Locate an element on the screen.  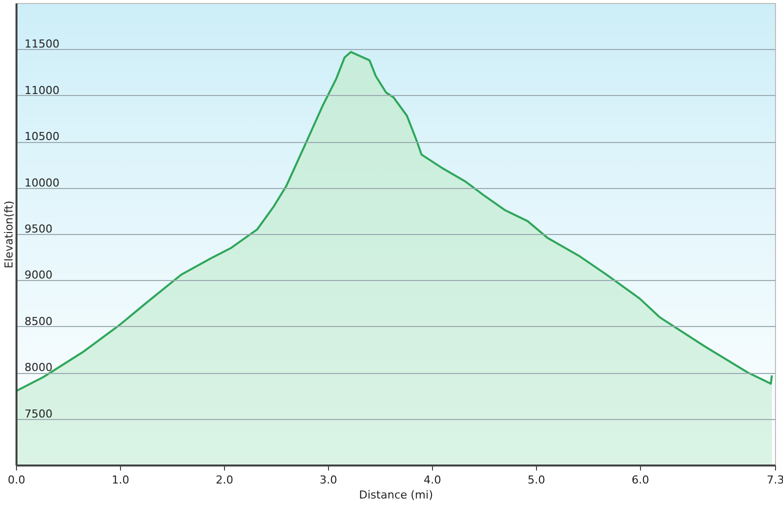
y-tick-label: 11000 is located at coordinates (42, 90).